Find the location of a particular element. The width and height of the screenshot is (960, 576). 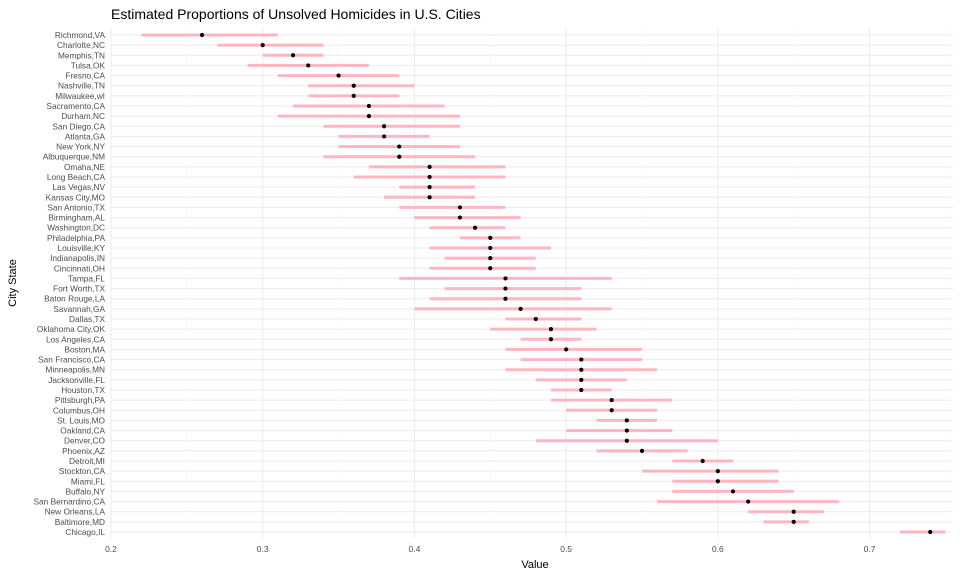

x-tick-label: 0.3 is located at coordinates (263, 549).